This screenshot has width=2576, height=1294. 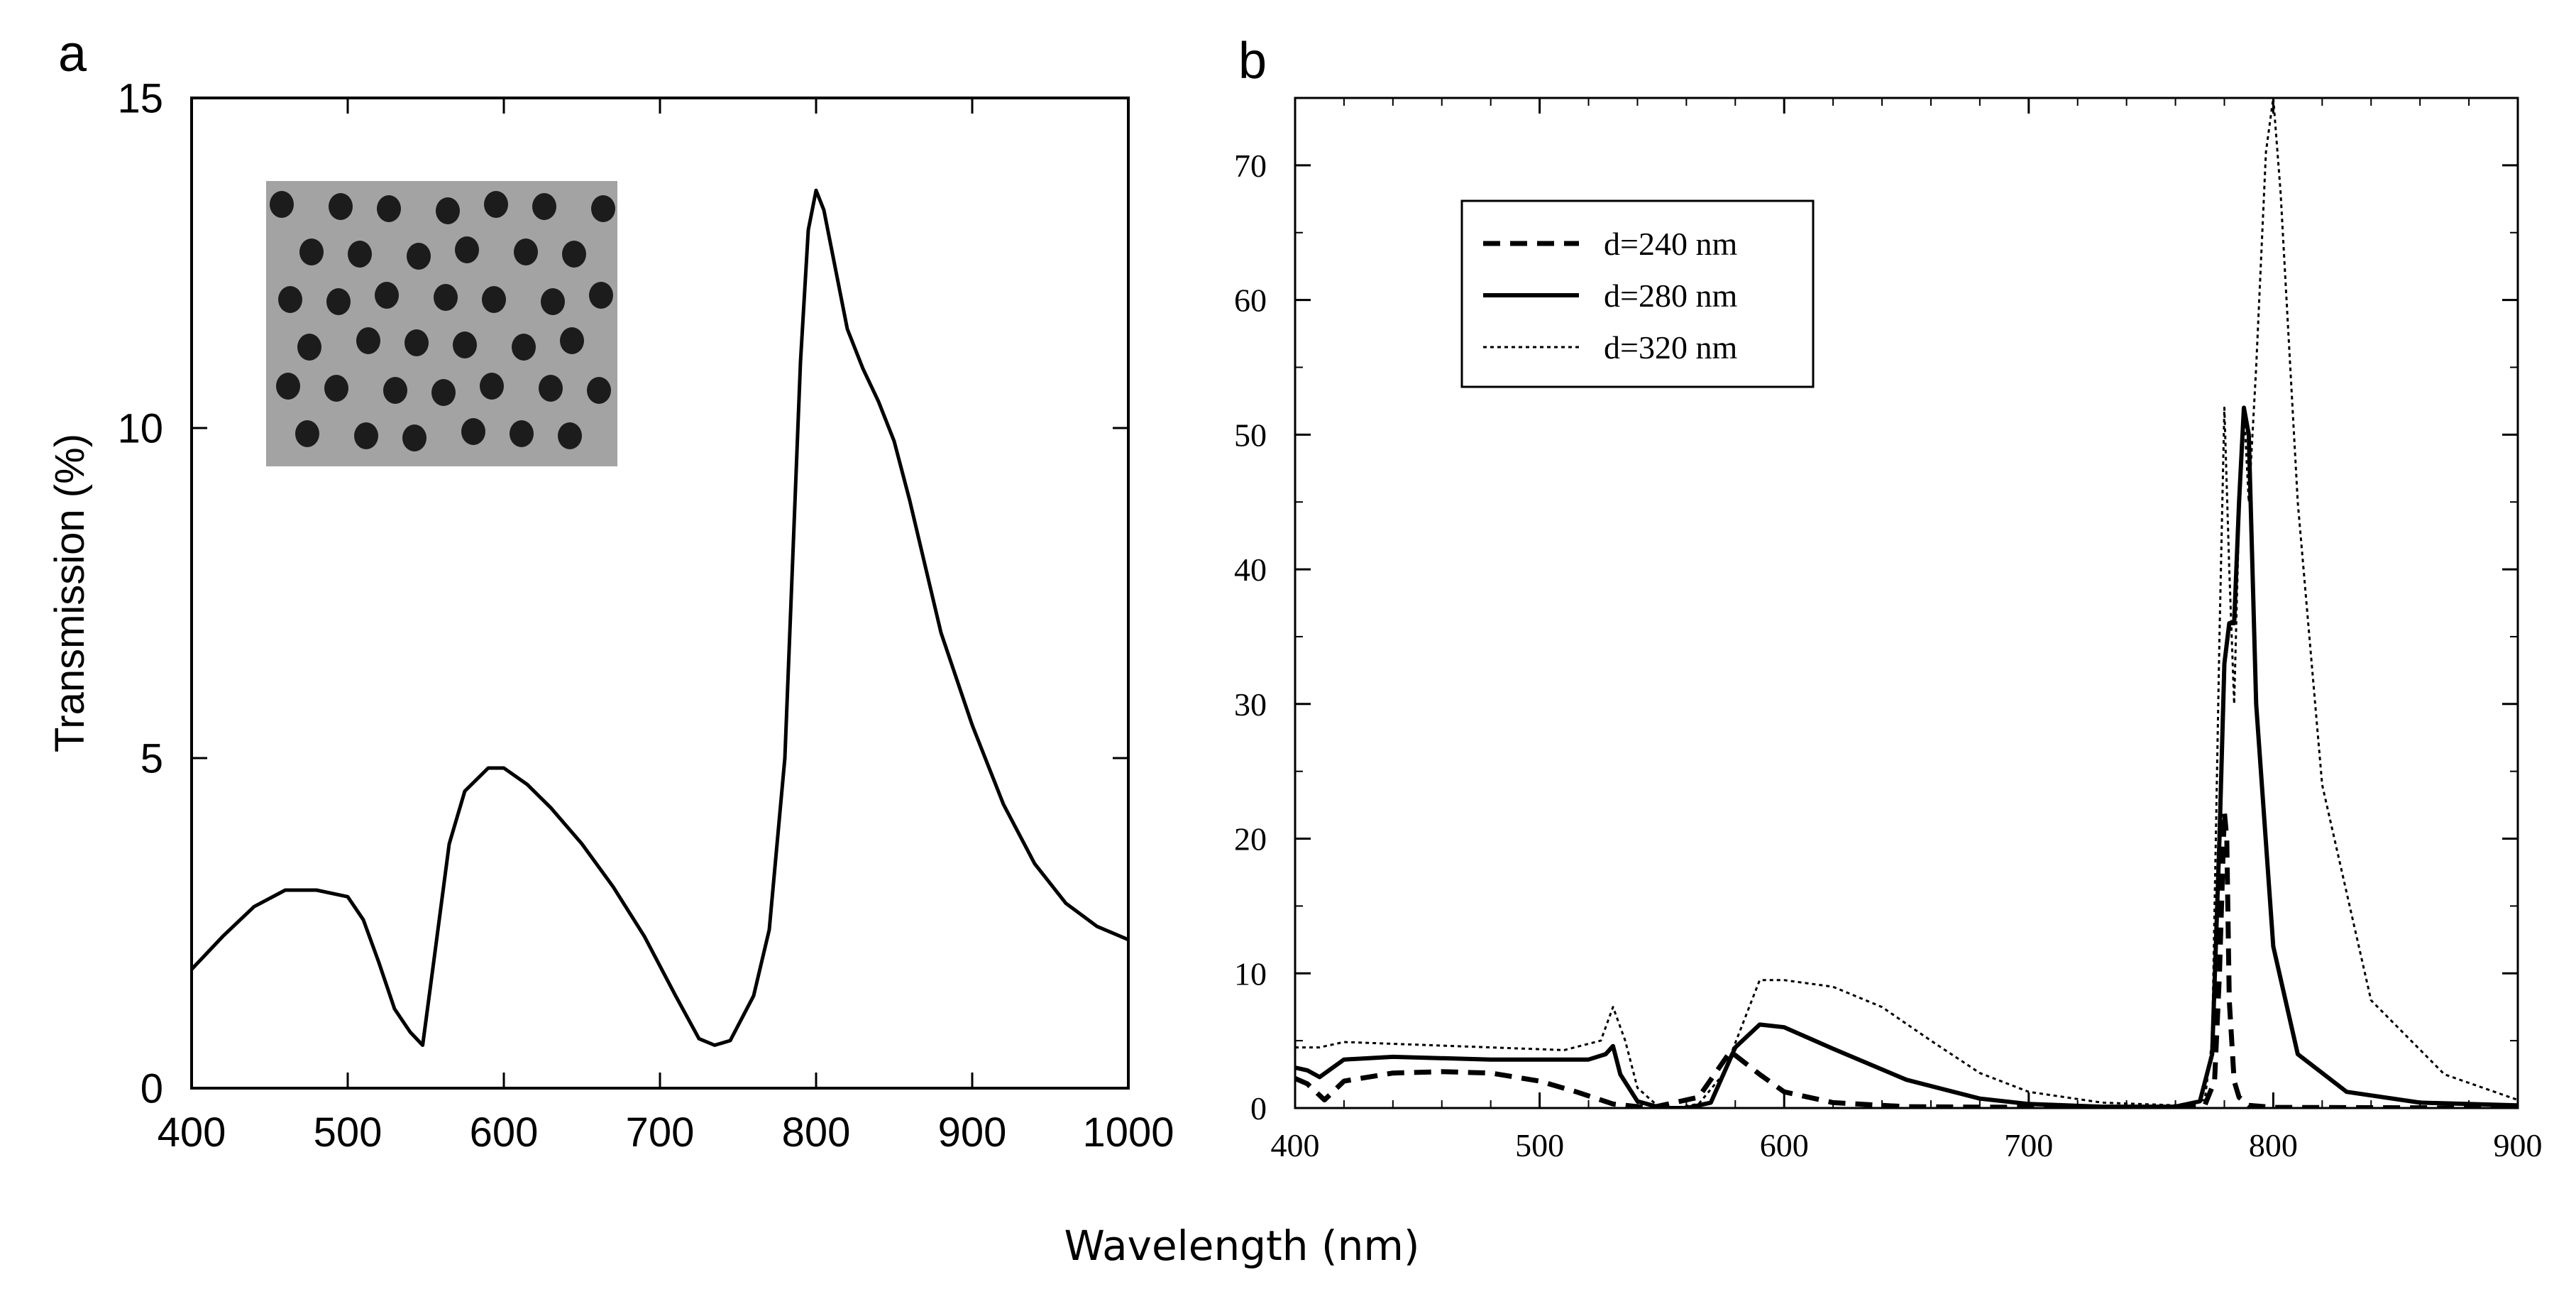 I want to click on legend: d=240 nm d=280 nm d=320 nm, so click(x=1637, y=293).